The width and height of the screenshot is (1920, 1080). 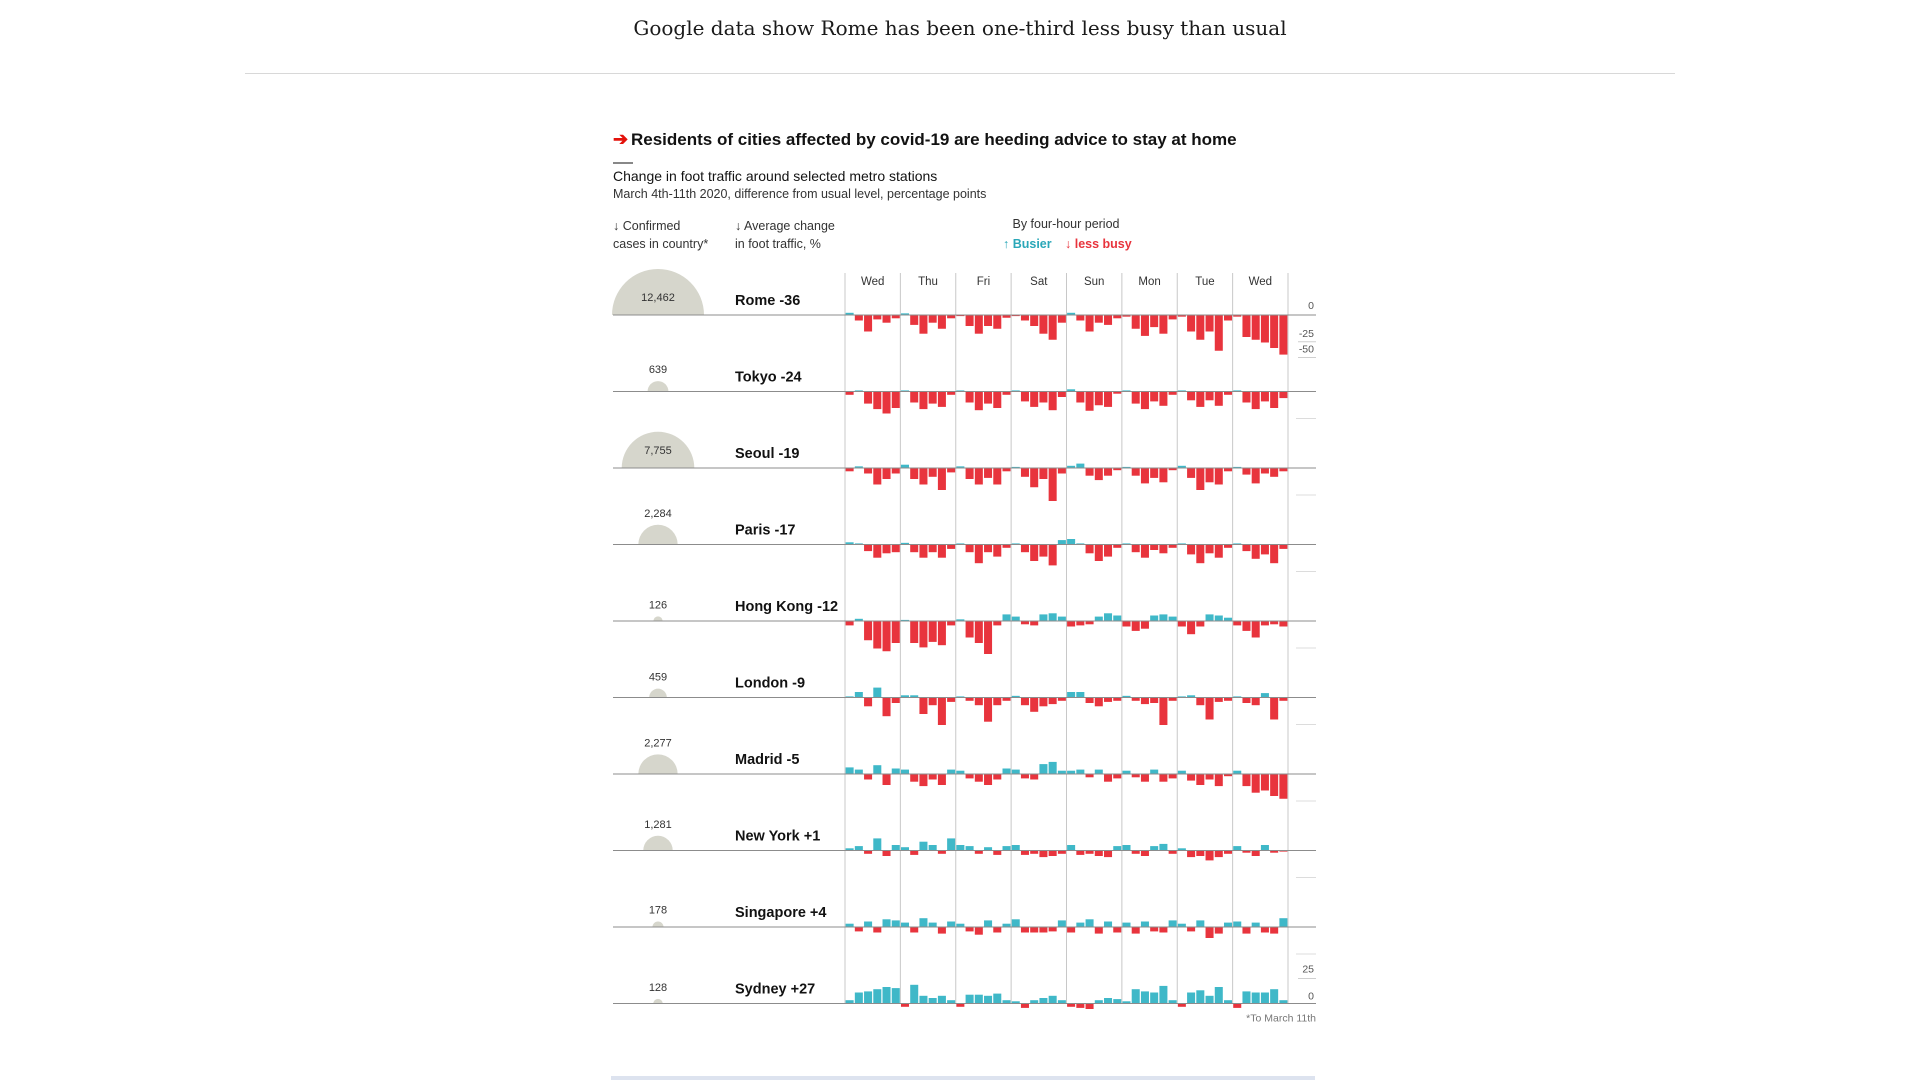 I want to click on cases-bubble, so click(x=658, y=1001).